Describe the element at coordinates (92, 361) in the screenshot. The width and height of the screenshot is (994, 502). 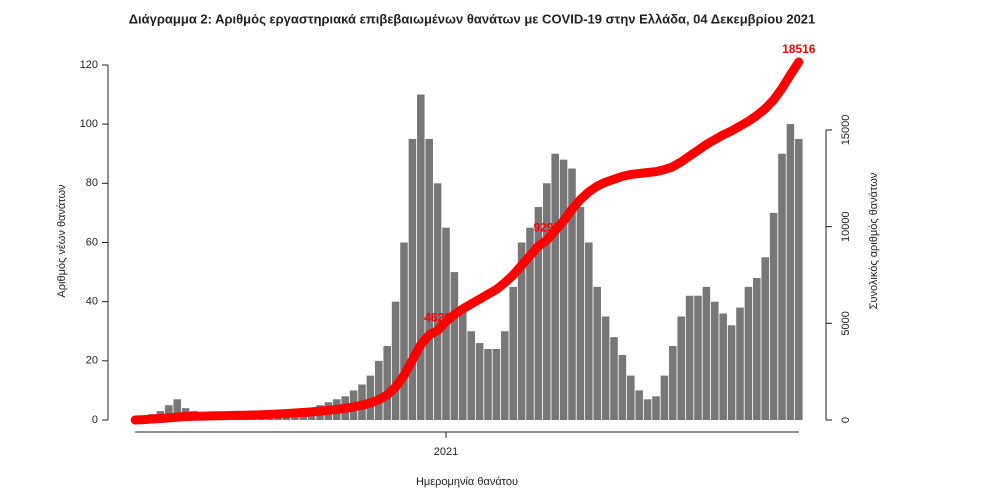
I see `y-tick-label: 20` at that location.